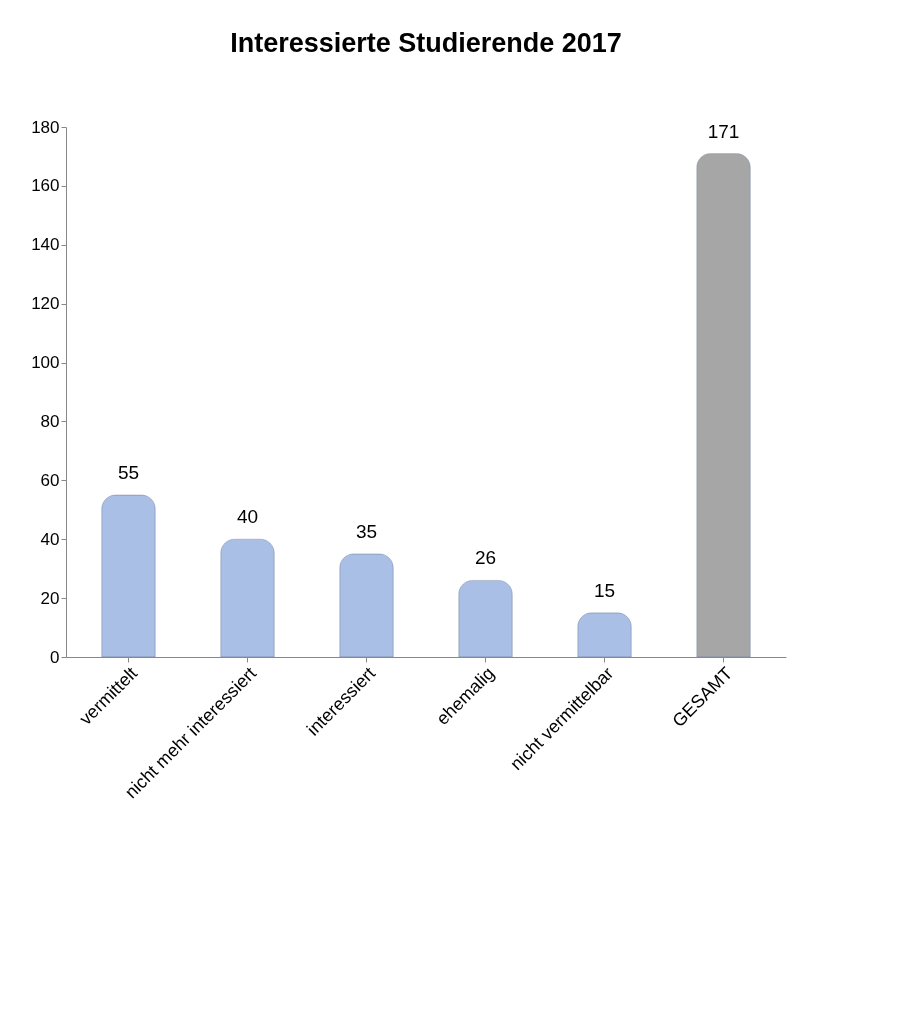  I want to click on y-tick-label: 40, so click(50, 539).